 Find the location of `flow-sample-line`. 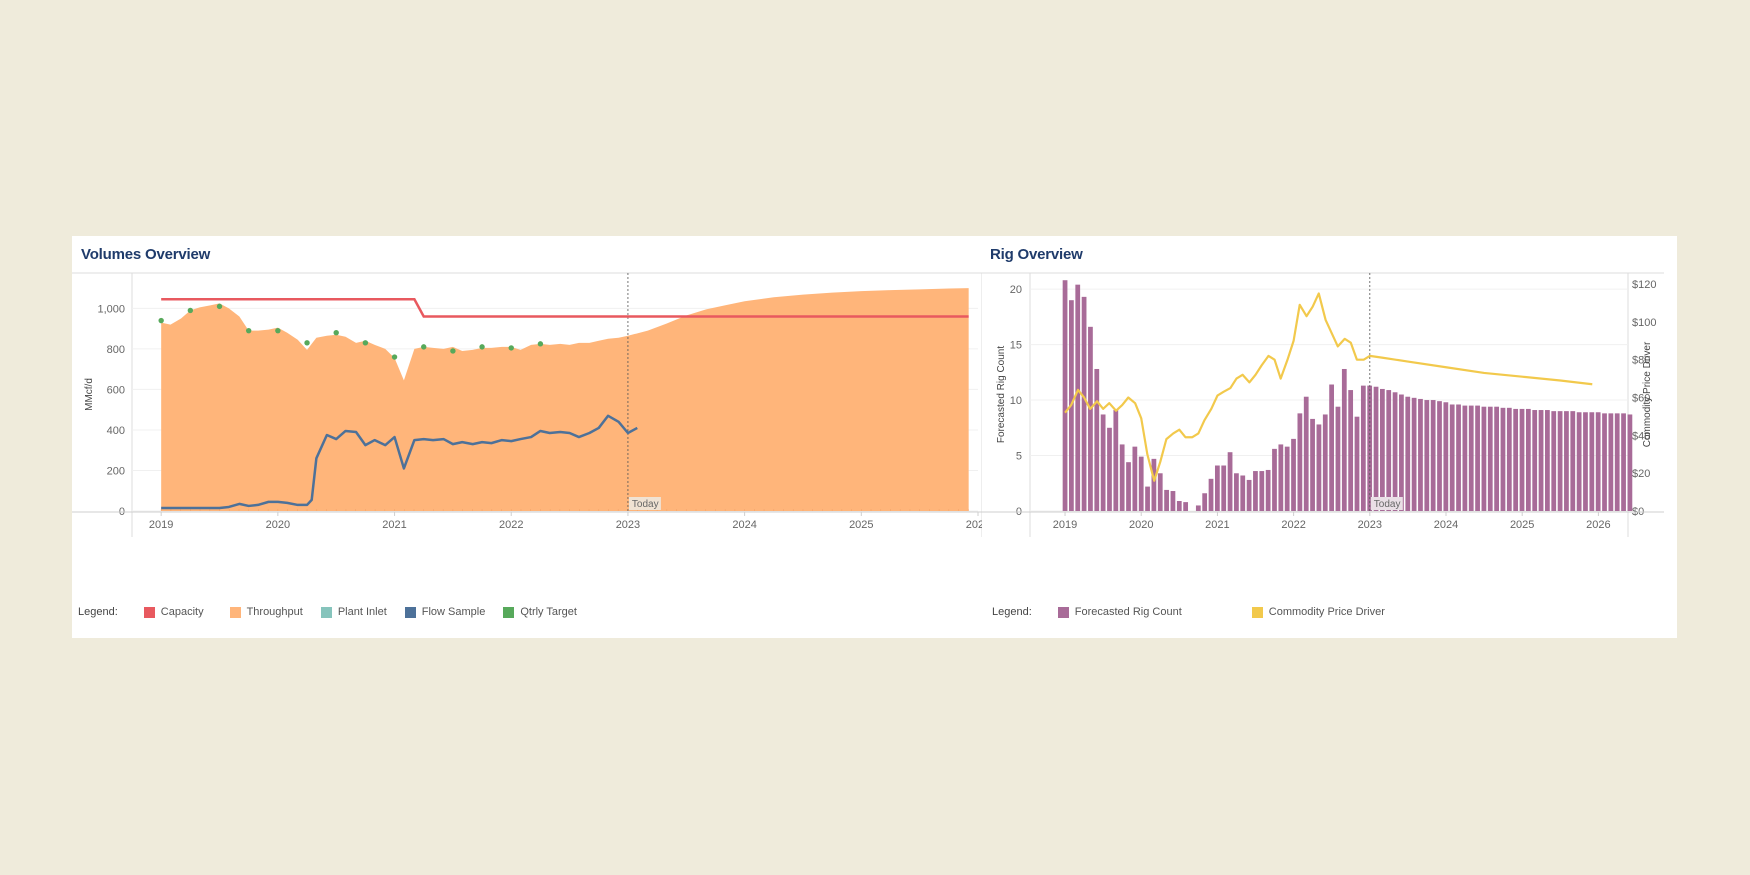

flow-sample-line is located at coordinates (399, 462).